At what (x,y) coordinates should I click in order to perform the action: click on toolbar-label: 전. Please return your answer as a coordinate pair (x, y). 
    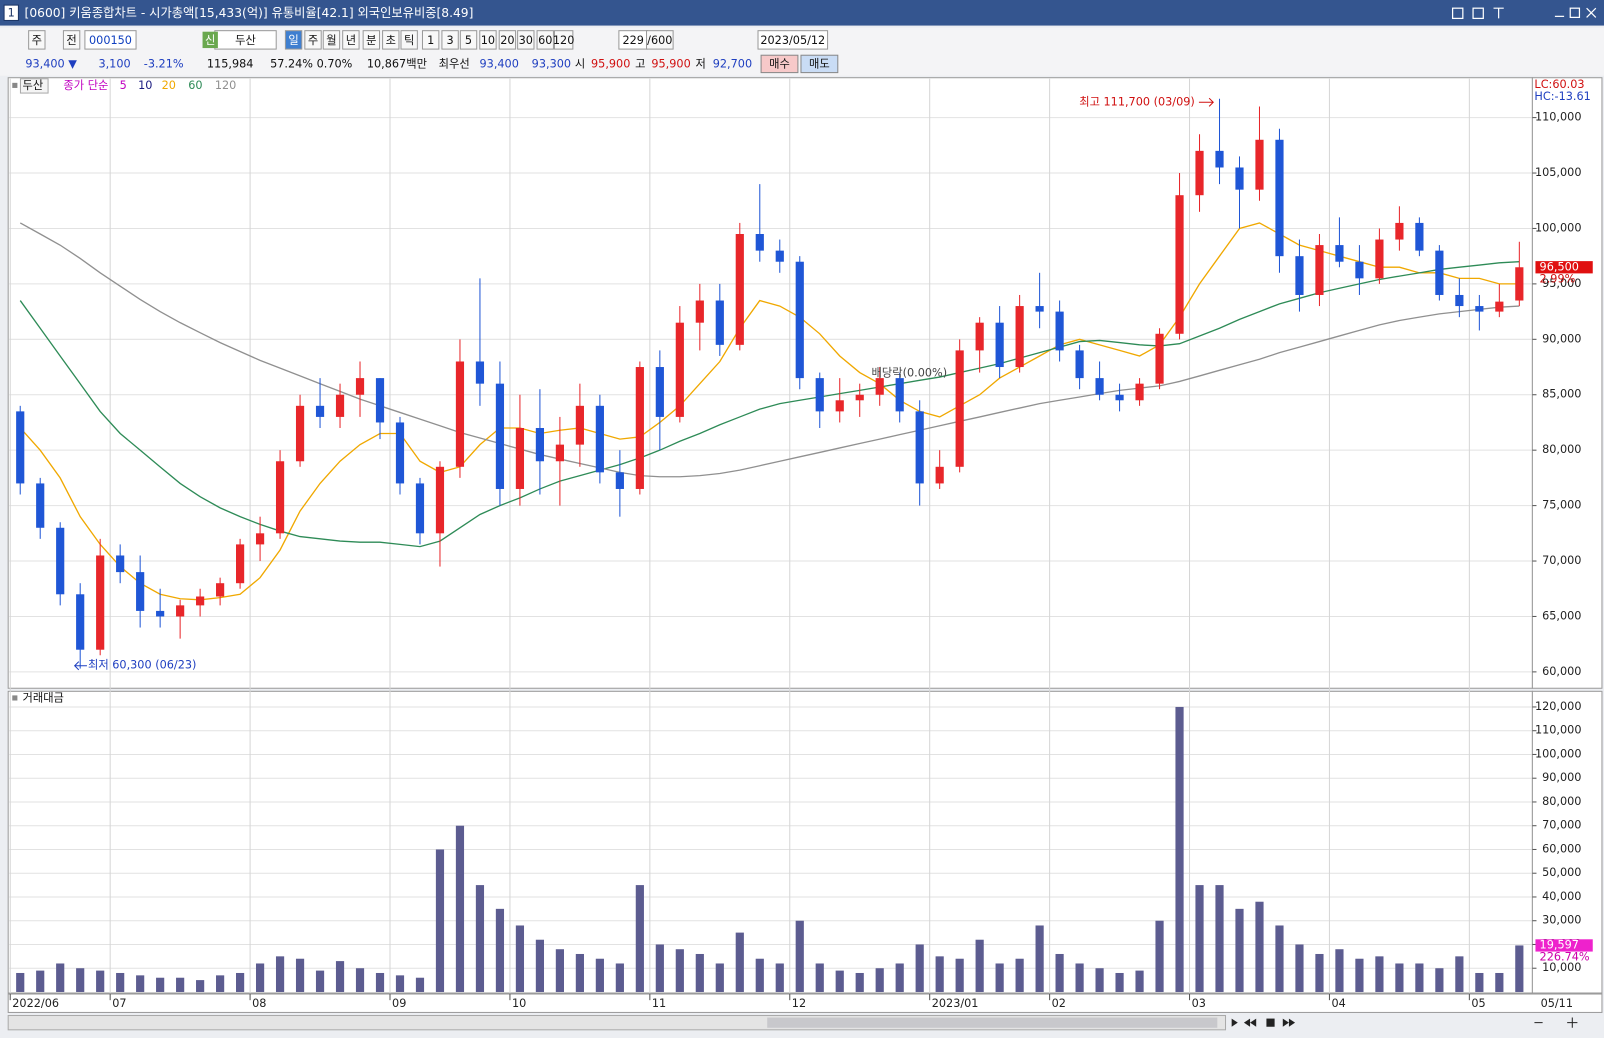
    Looking at the image, I should click on (71, 40).